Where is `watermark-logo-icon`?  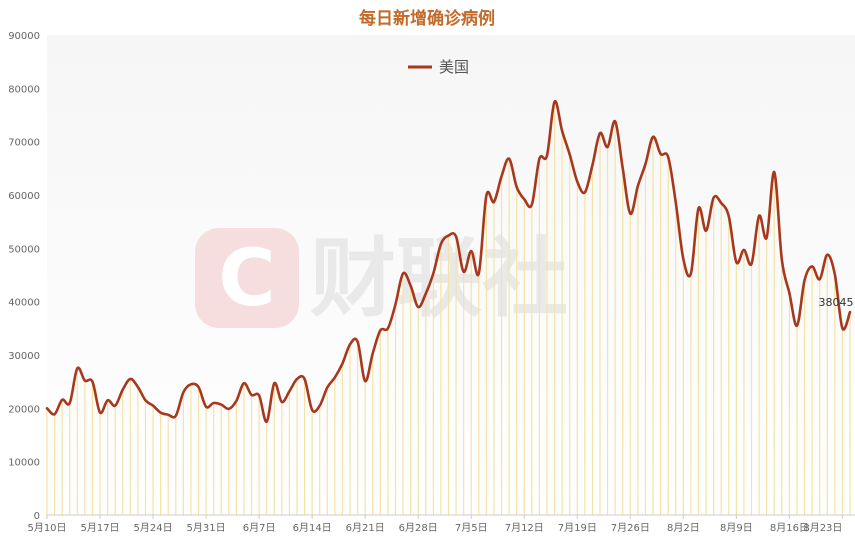
watermark-logo-icon is located at coordinates (247, 278).